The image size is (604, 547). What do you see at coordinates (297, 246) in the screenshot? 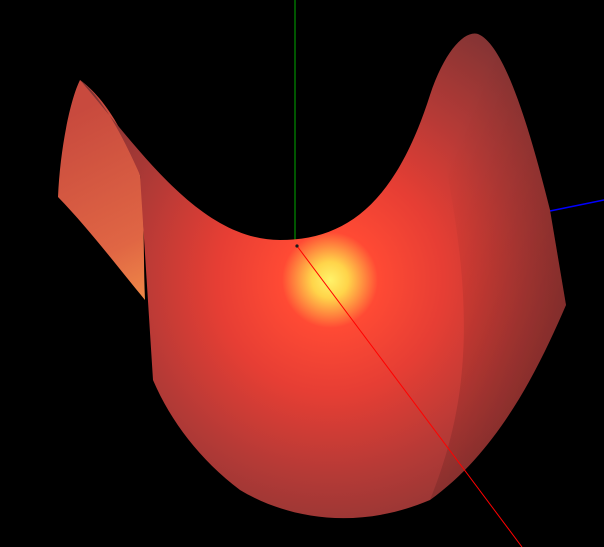
I see `origin-point` at bounding box center [297, 246].